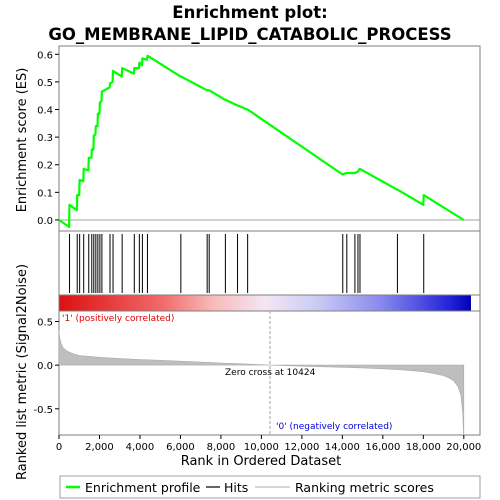  What do you see at coordinates (261, 461) in the screenshot?
I see `x-axis-label: Rank in Ordered Dataset` at bounding box center [261, 461].